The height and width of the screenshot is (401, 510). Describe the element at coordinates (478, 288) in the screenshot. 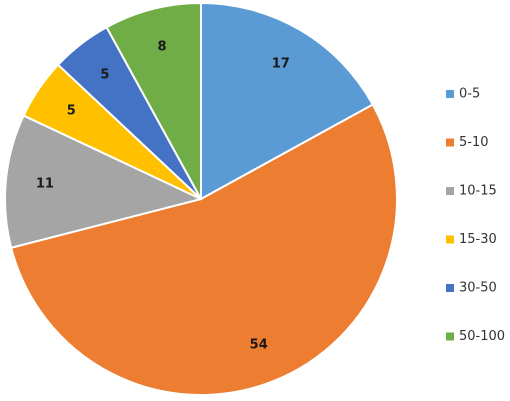

I see `legend-label-30-50: 30-50` at that location.